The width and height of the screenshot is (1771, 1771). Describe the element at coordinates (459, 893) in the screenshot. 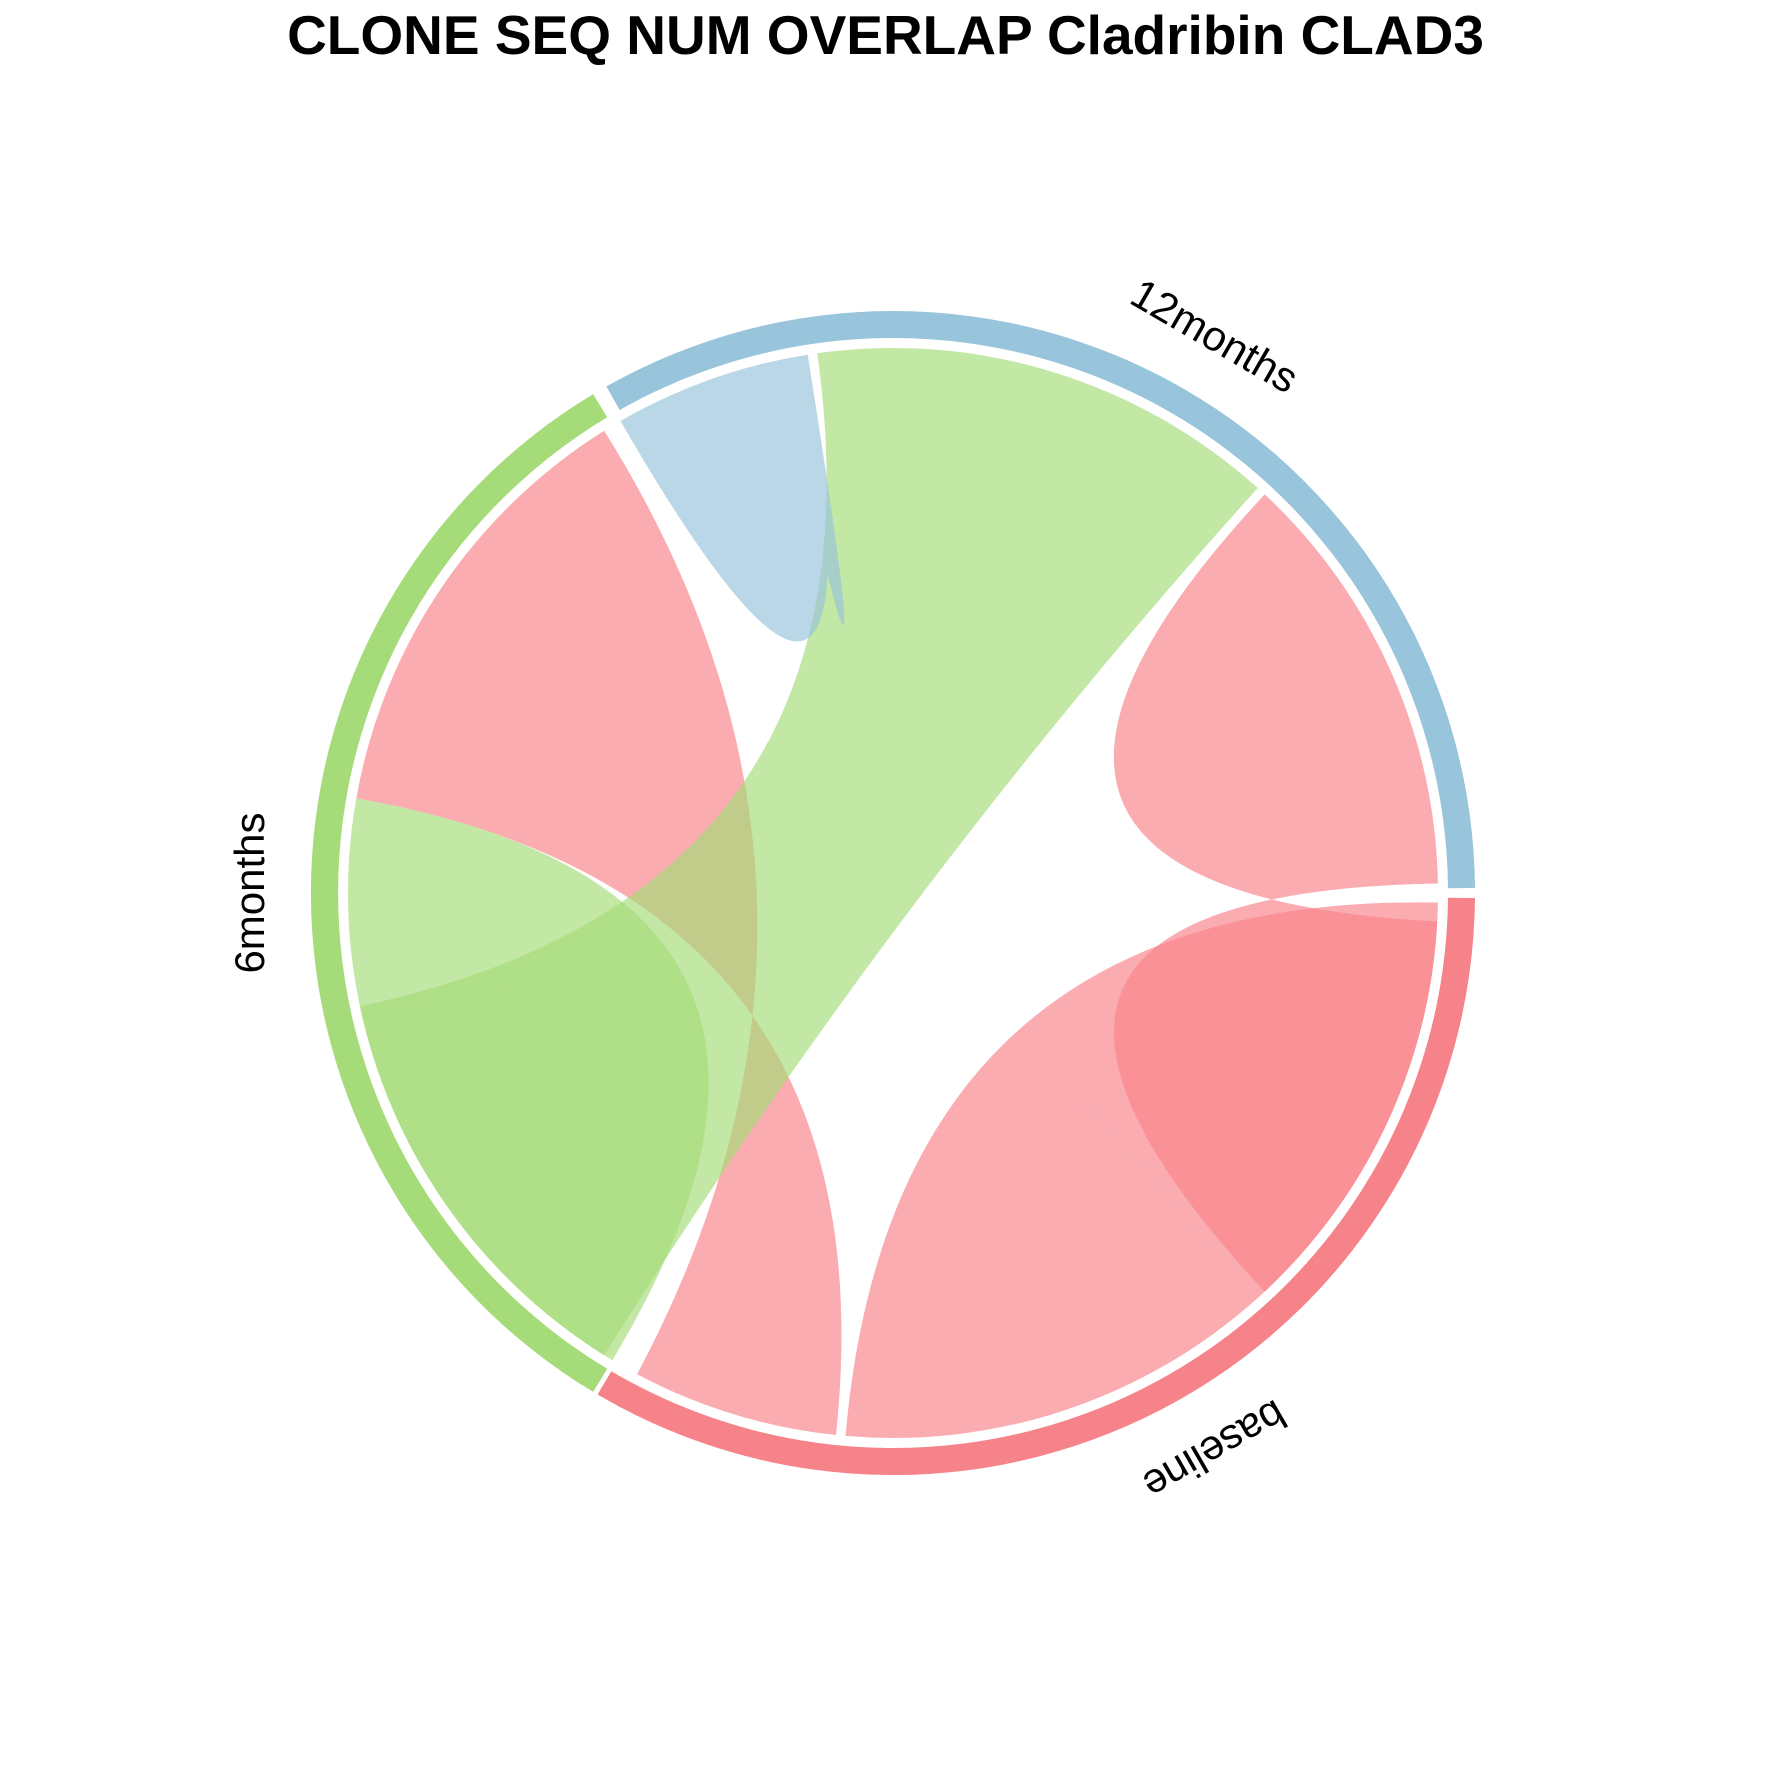

I see `sector-track-6months` at that location.